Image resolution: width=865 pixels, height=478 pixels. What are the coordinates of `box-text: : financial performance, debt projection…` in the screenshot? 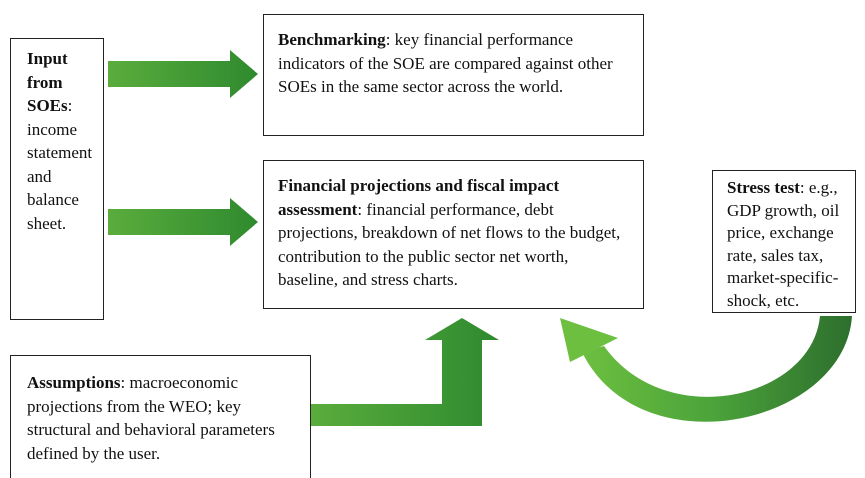 It's located at (449, 244).